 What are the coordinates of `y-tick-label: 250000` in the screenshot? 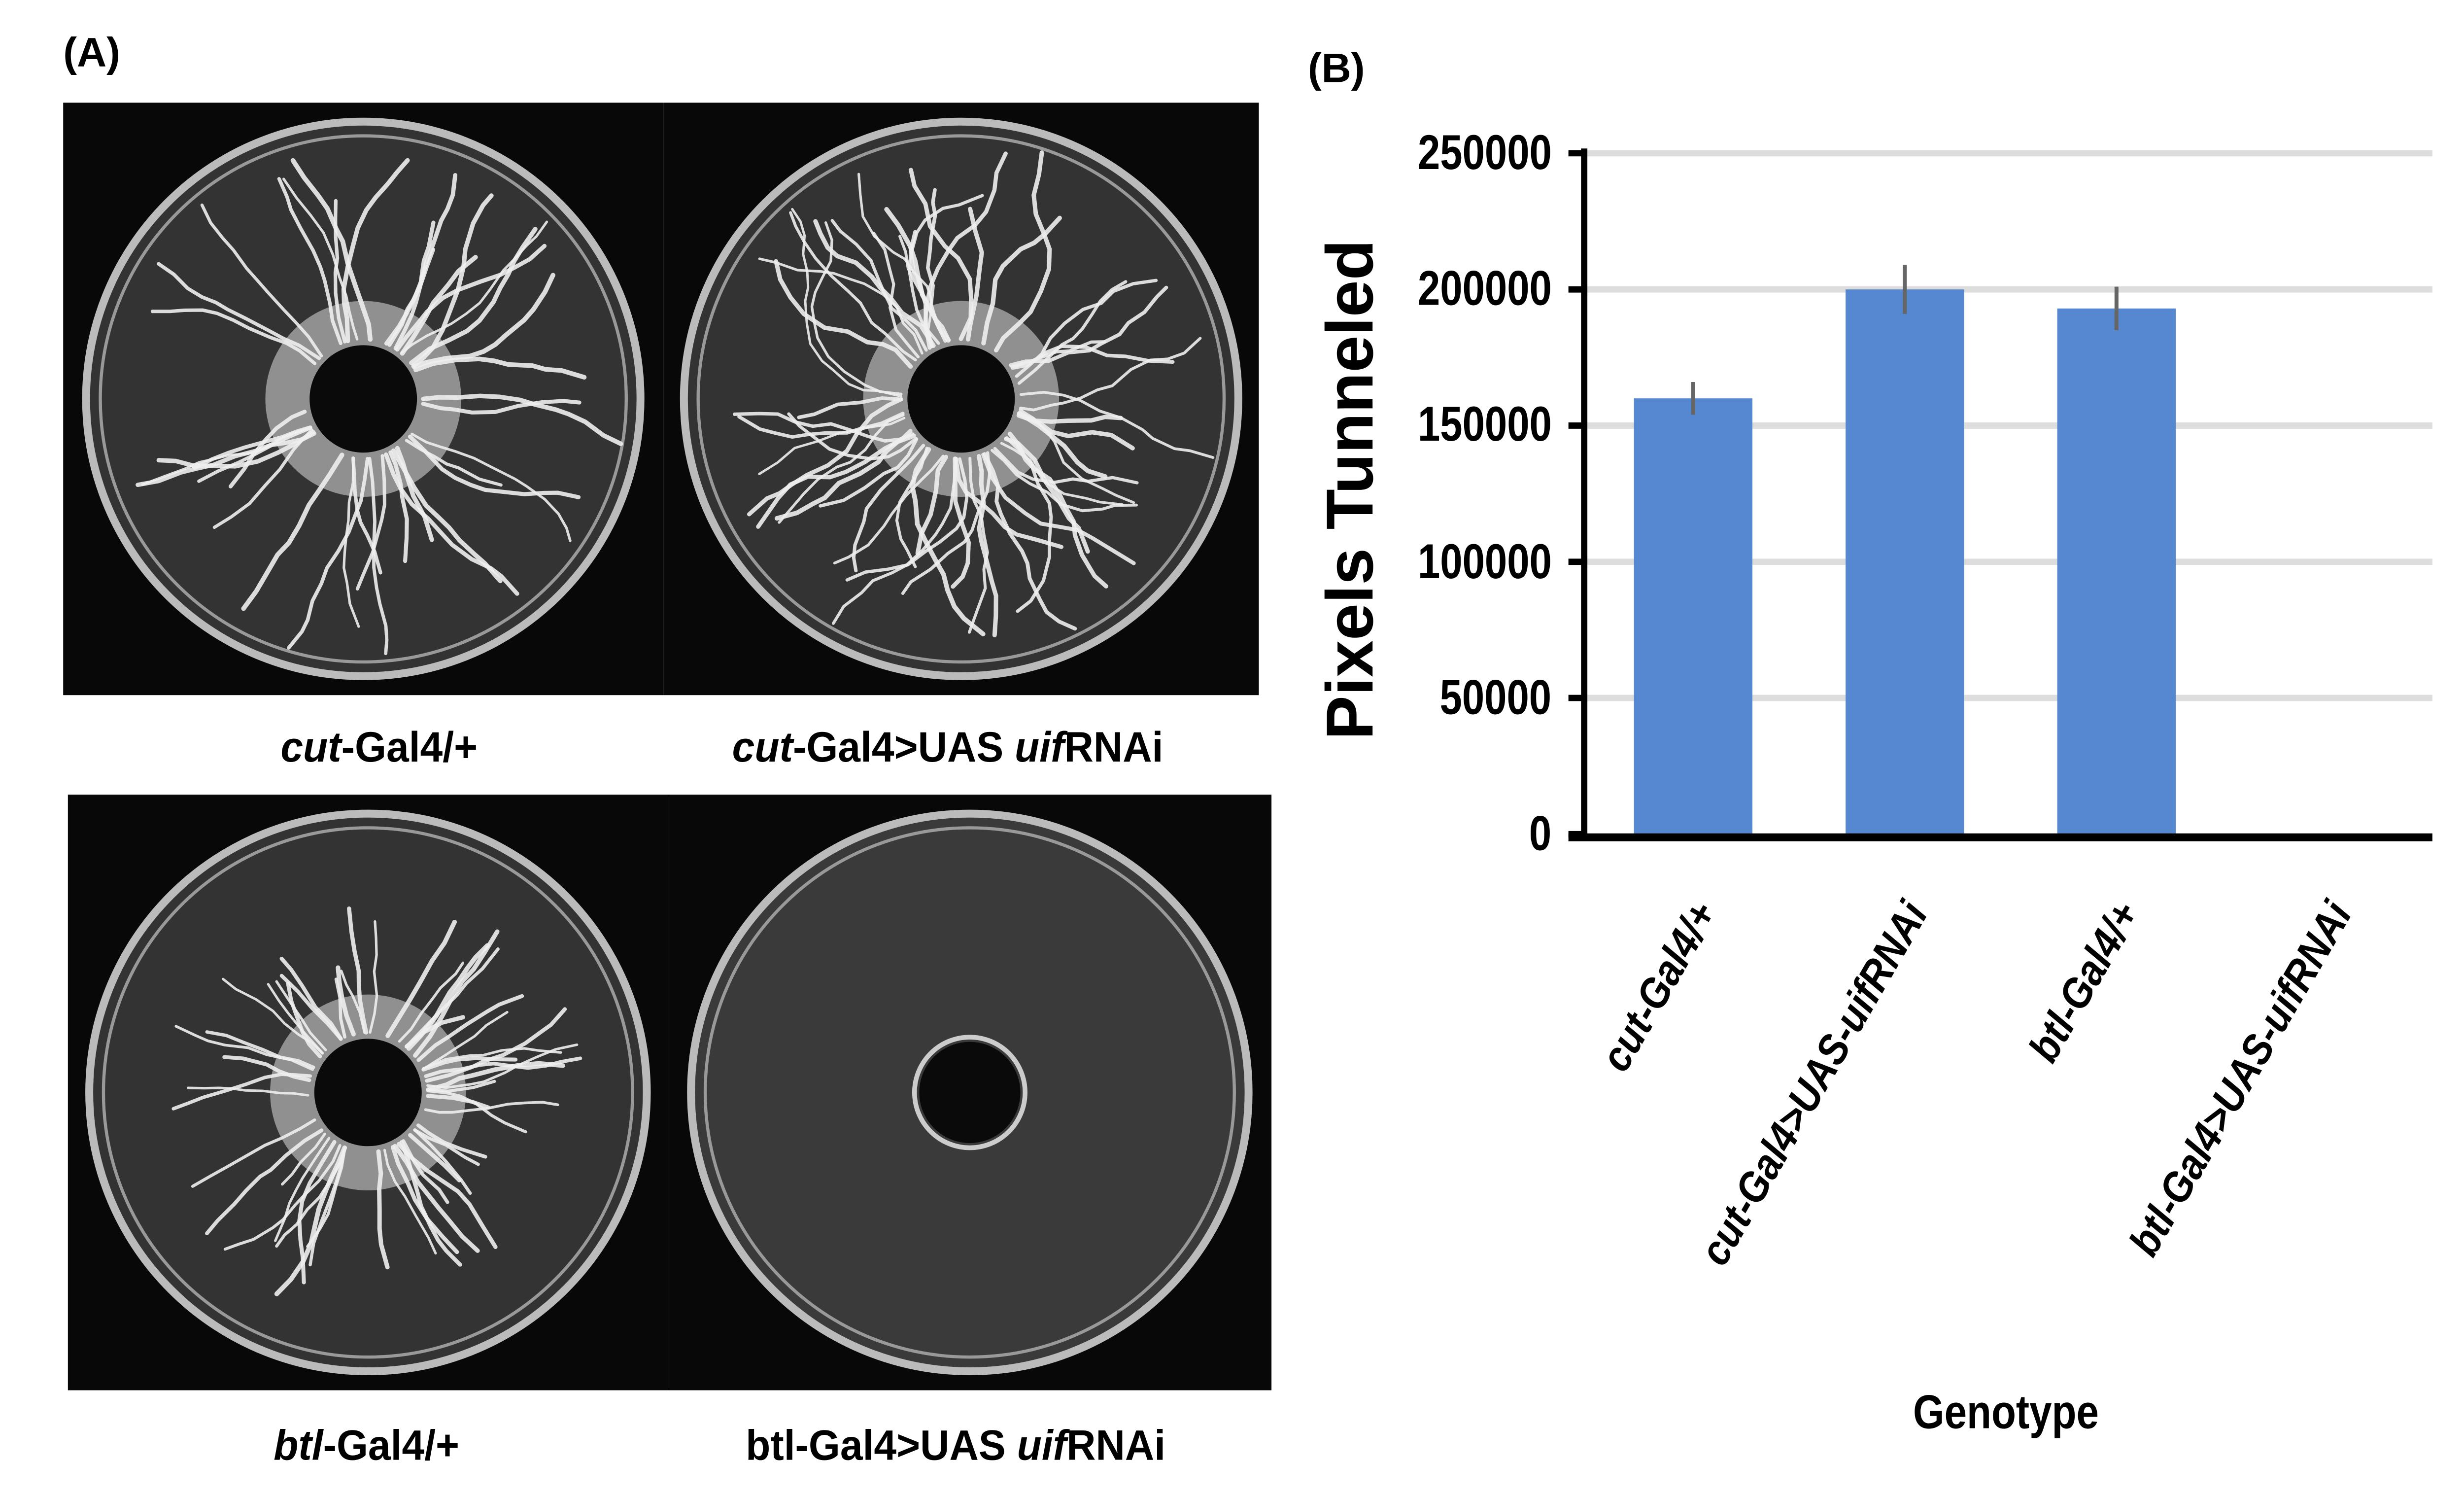 It's located at (1484, 152).